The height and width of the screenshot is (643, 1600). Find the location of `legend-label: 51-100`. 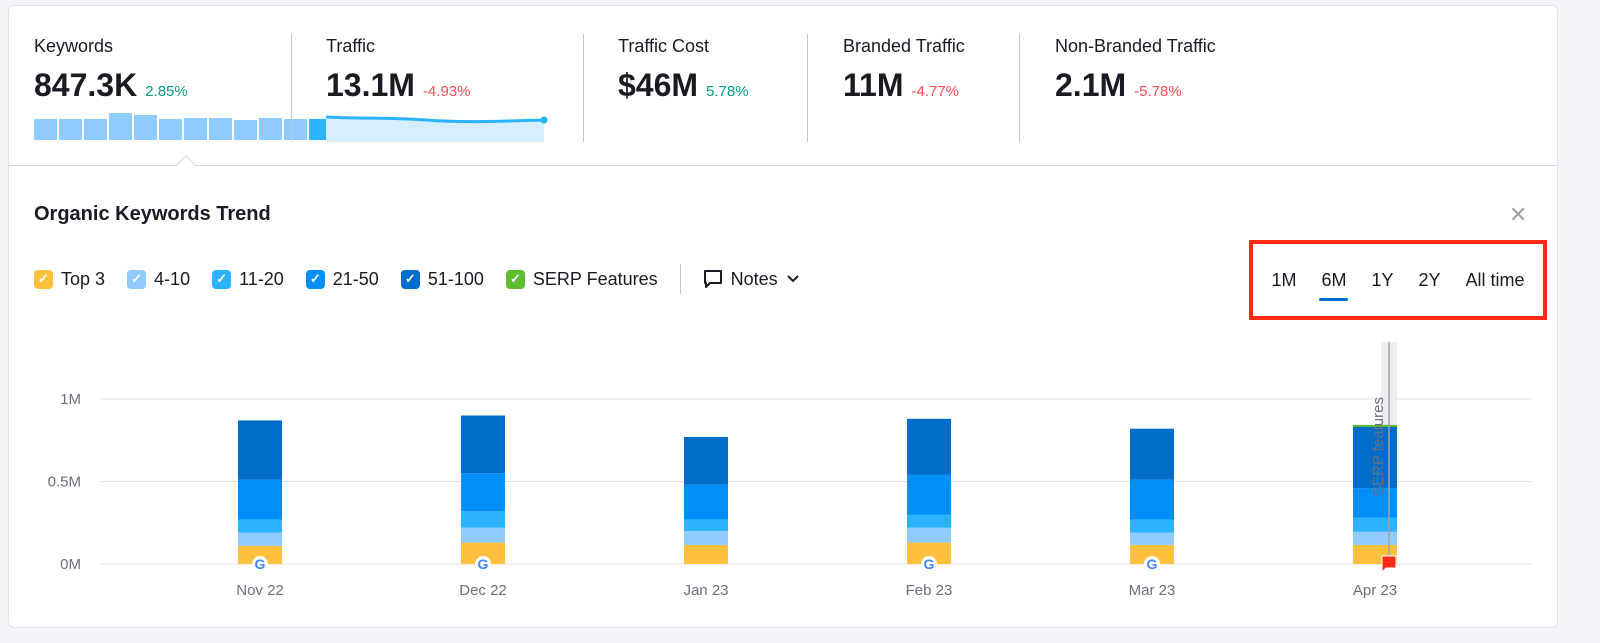

legend-label: 51-100 is located at coordinates (455, 278).